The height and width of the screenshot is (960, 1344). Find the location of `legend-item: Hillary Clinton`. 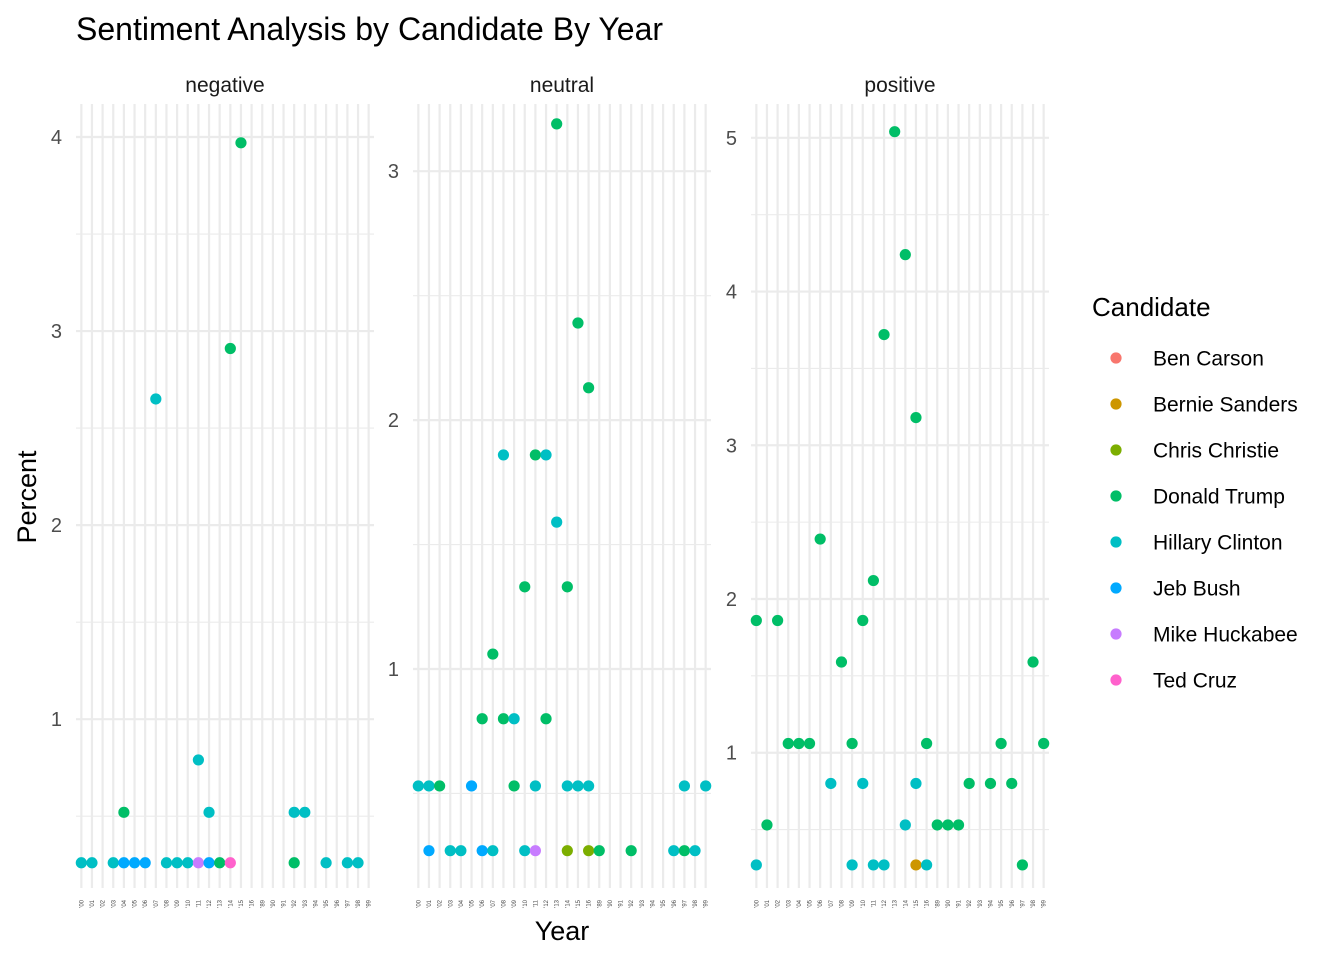

legend-item: Hillary Clinton is located at coordinates (1196, 543).